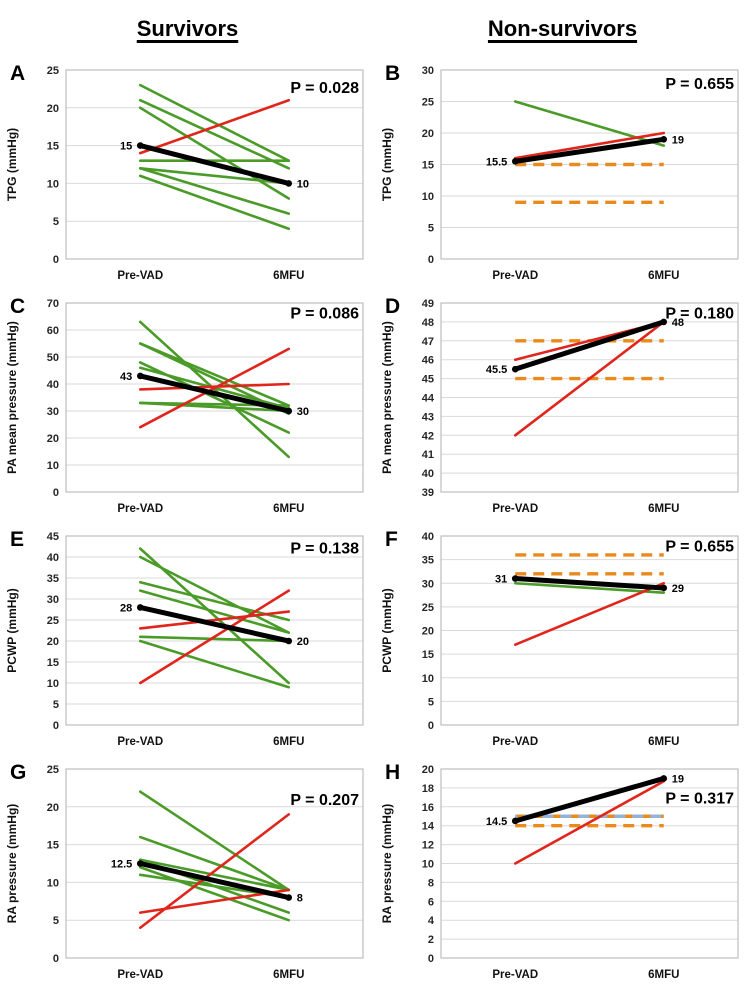 This screenshot has height=1000, width=750. What do you see at coordinates (121, 865) in the screenshot?
I see `median-value-label: 12.5` at bounding box center [121, 865].